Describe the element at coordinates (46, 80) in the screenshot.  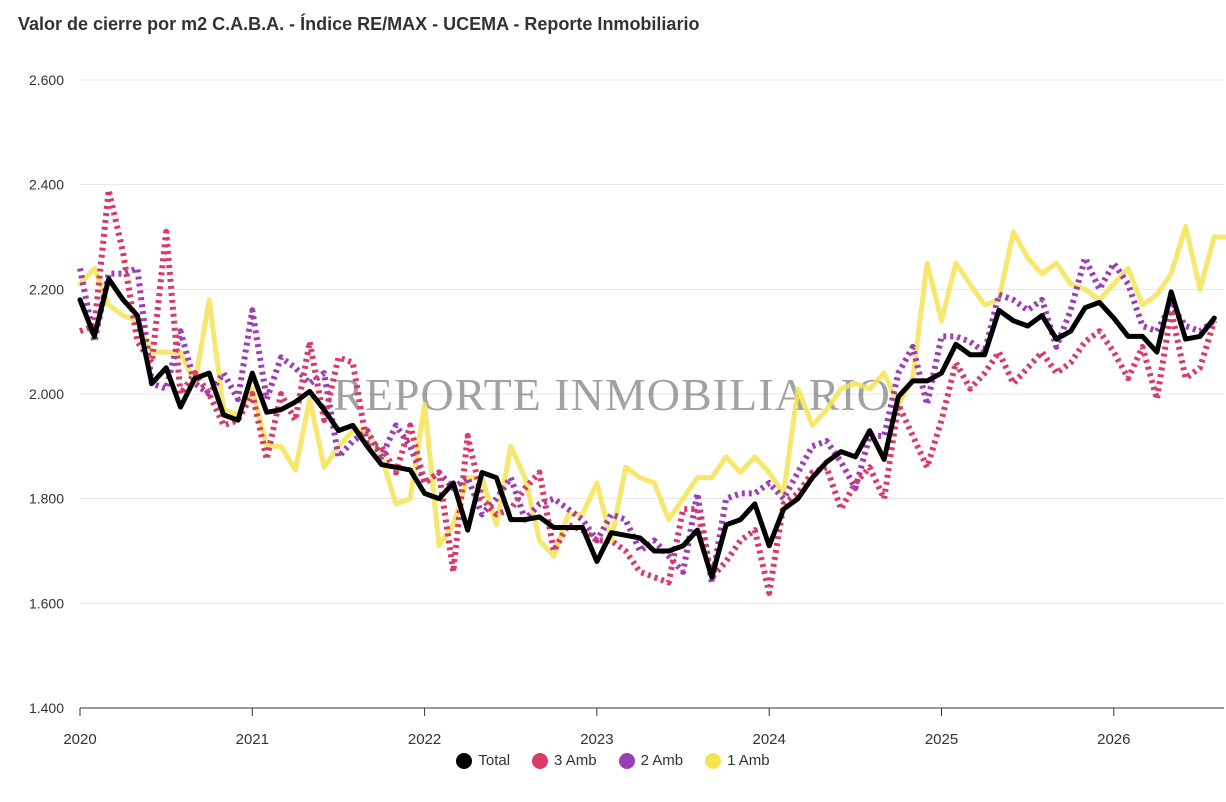
I see `y-tick-label: 2.600` at that location.